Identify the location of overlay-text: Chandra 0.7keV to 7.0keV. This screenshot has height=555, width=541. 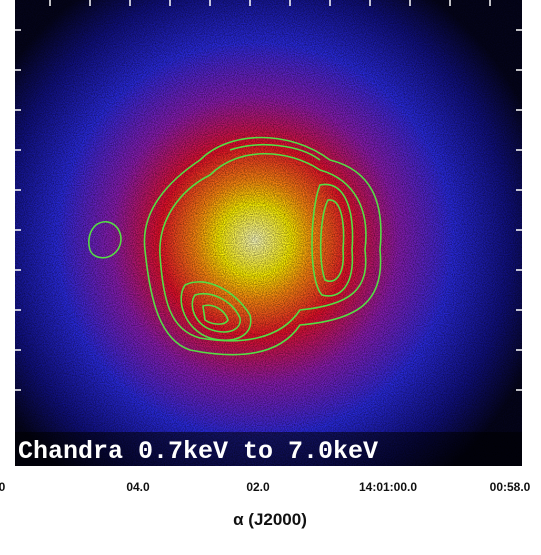
(198, 451).